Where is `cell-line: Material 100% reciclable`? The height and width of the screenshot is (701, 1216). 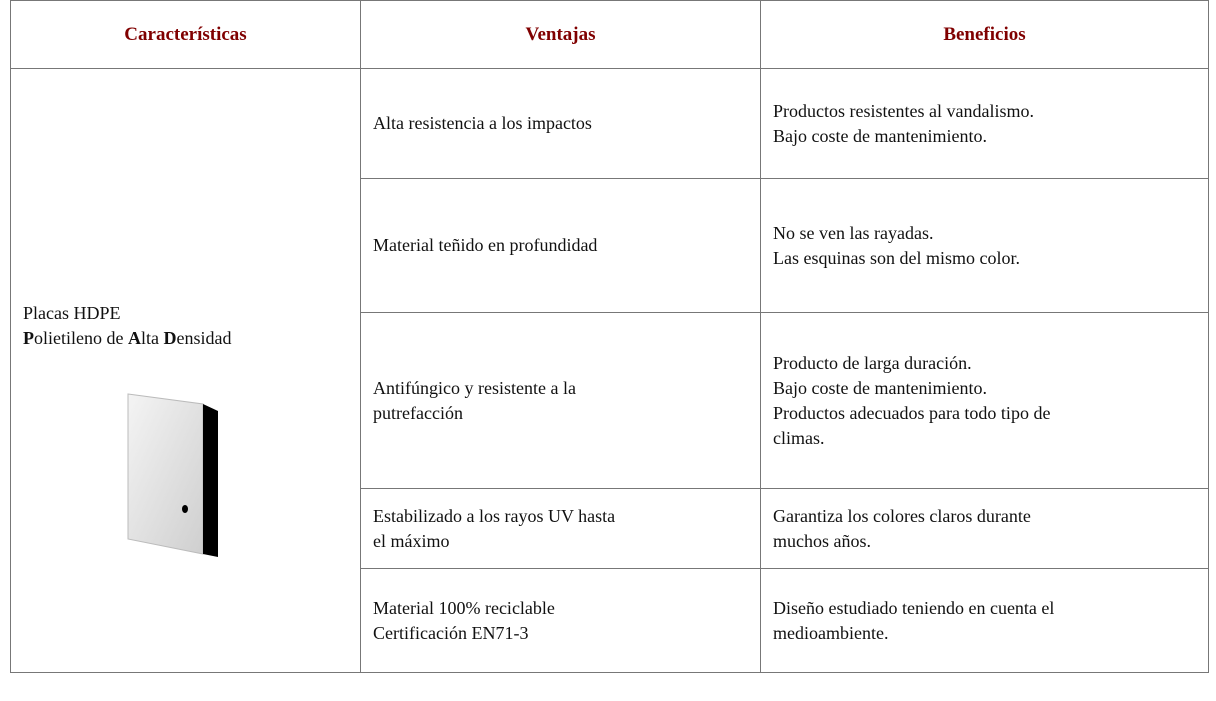 cell-line: Material 100% reciclable is located at coordinates (464, 607).